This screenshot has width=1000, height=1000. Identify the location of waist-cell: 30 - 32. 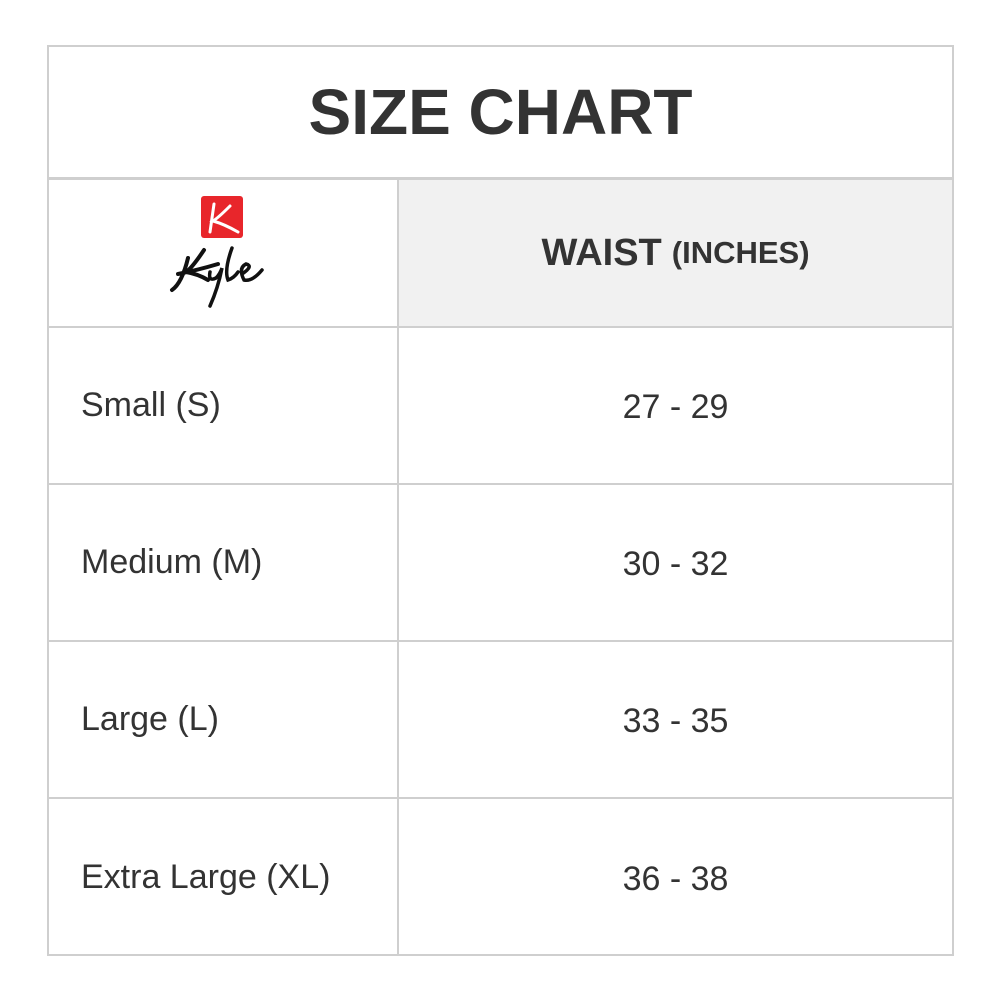
(675, 564).